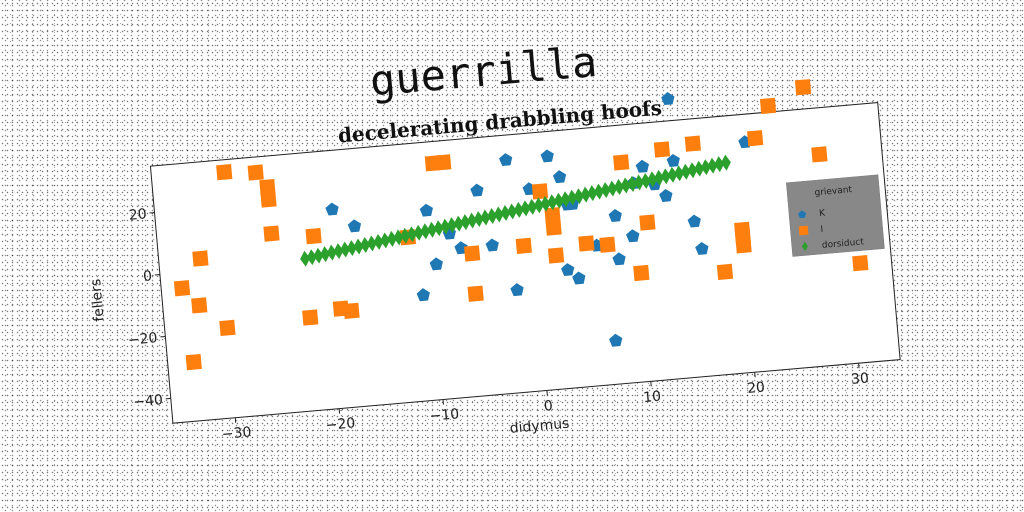 The height and width of the screenshot is (512, 1024). I want to click on x-tick-label: 10, so click(652, 397).